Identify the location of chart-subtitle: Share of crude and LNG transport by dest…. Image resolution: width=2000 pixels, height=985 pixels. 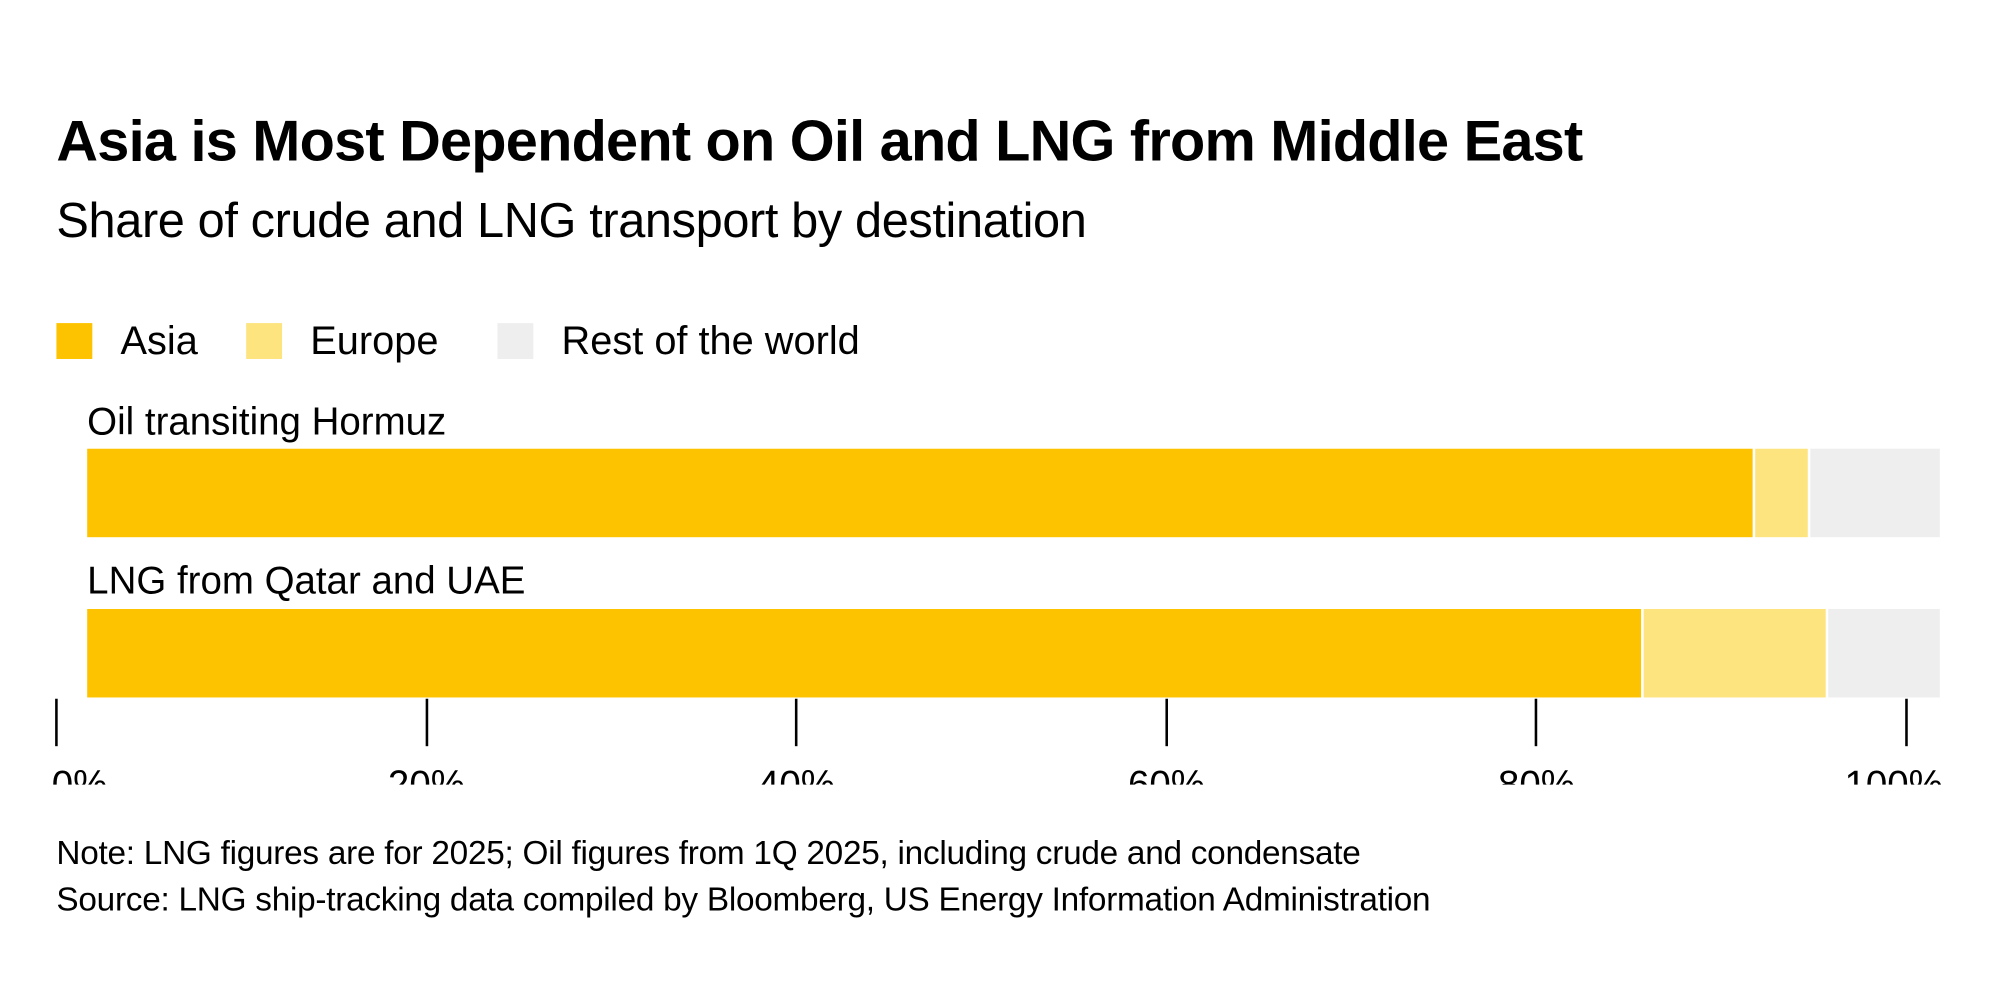
(571, 221).